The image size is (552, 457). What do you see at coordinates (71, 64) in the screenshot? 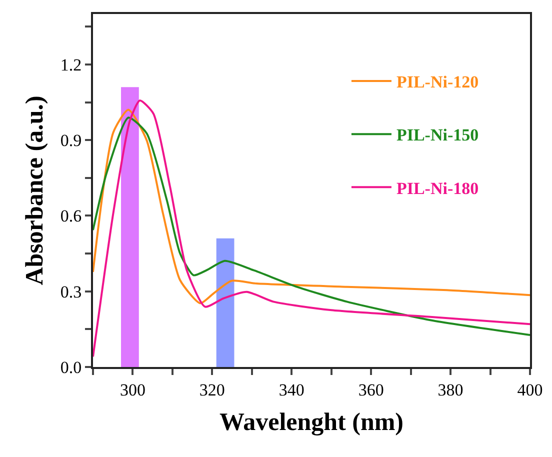
I see `y-tick-label: 1.2` at bounding box center [71, 64].